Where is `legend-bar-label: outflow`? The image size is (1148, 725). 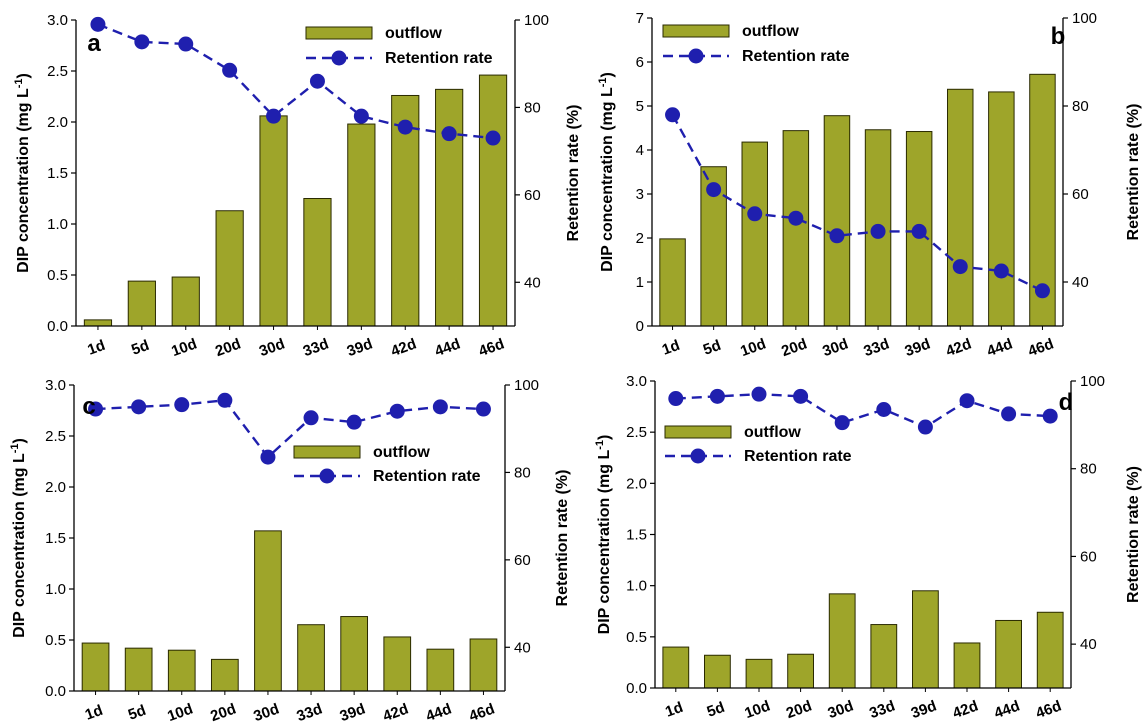
legend-bar-label: outflow is located at coordinates (772, 432).